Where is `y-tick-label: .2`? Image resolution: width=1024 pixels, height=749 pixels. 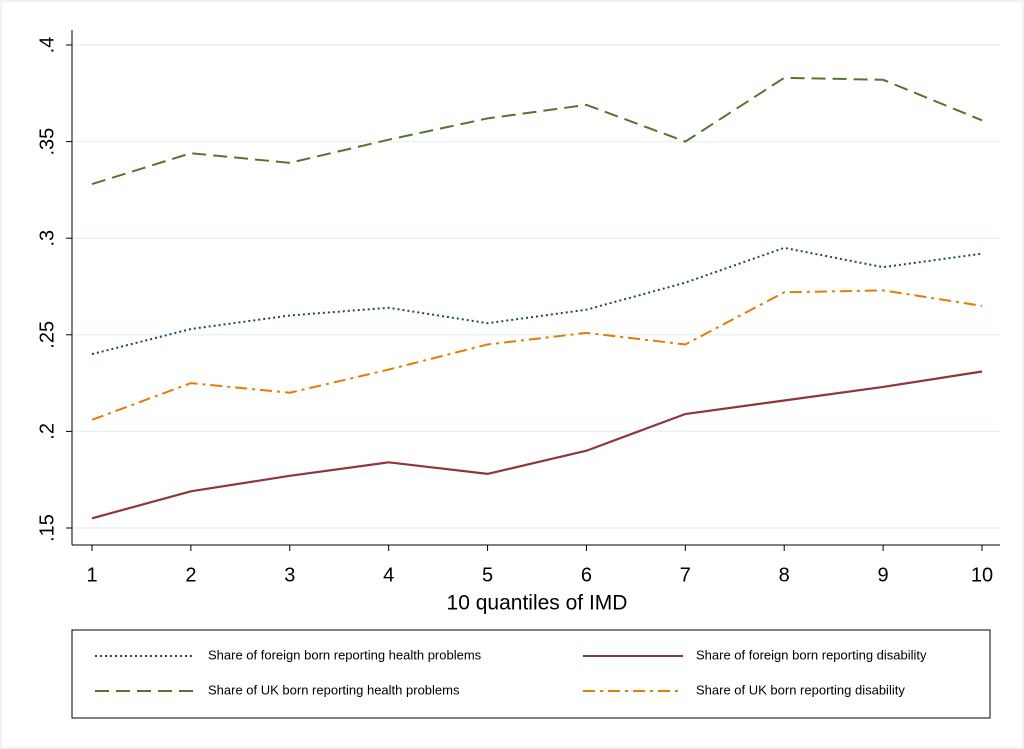 y-tick-label: .2 is located at coordinates (47, 431).